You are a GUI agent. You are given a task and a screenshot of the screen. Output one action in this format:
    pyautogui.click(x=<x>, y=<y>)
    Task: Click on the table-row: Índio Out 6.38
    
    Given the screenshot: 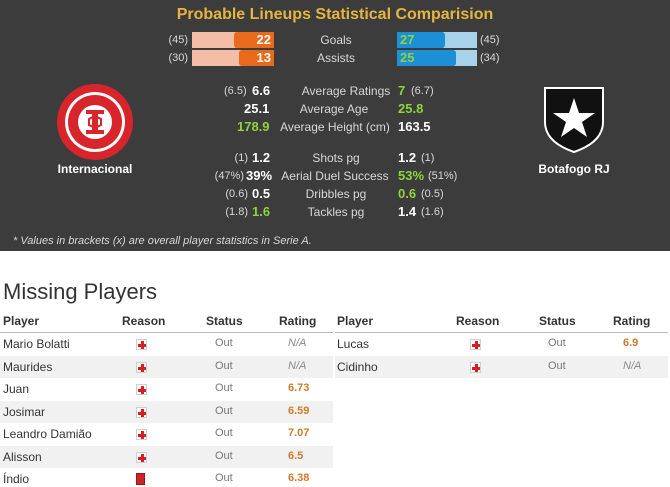 What is the action you would take?
    pyautogui.click(x=166, y=477)
    